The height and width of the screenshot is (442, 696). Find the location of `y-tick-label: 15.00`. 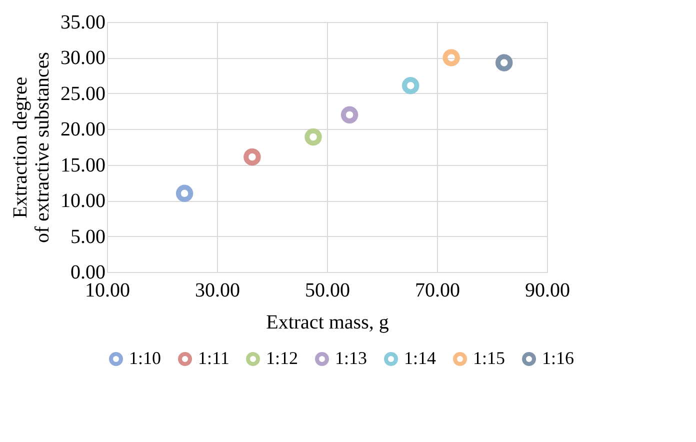

y-tick-label: 15.00 is located at coordinates (83, 165).